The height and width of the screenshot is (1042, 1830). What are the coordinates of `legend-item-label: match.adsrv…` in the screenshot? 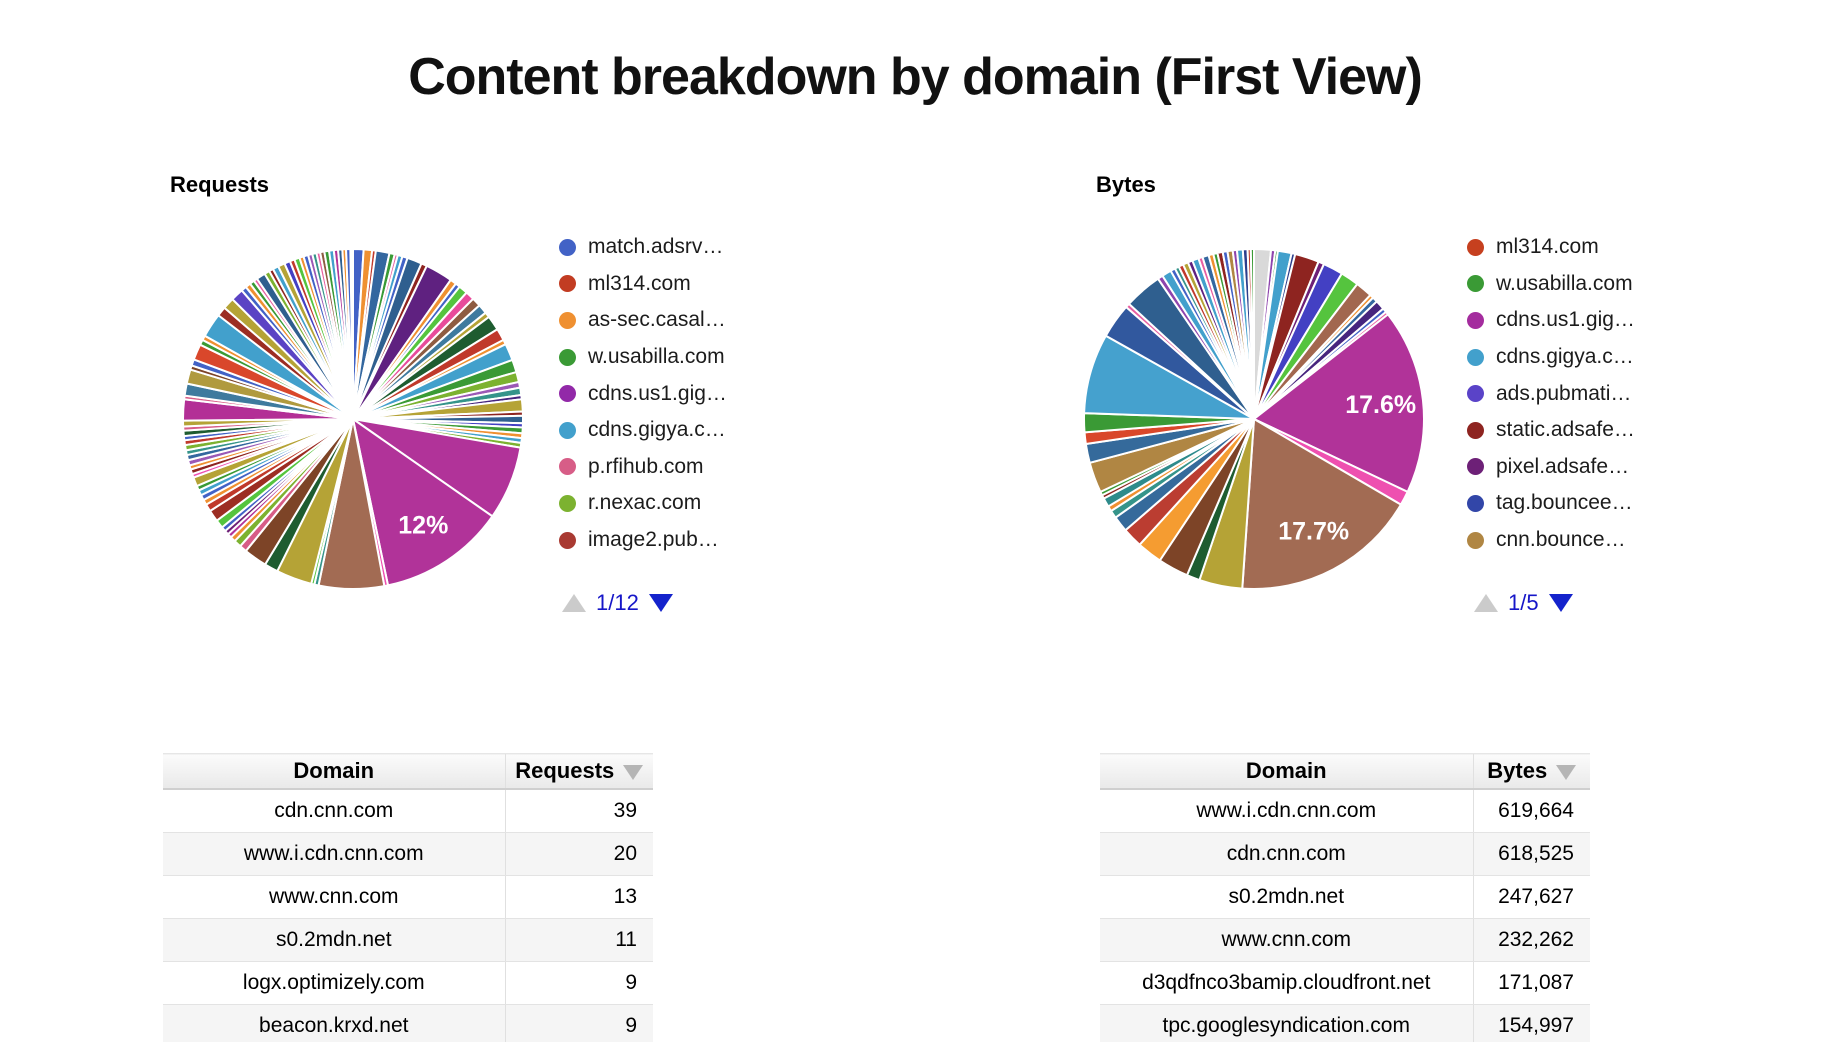 It's located at (656, 247).